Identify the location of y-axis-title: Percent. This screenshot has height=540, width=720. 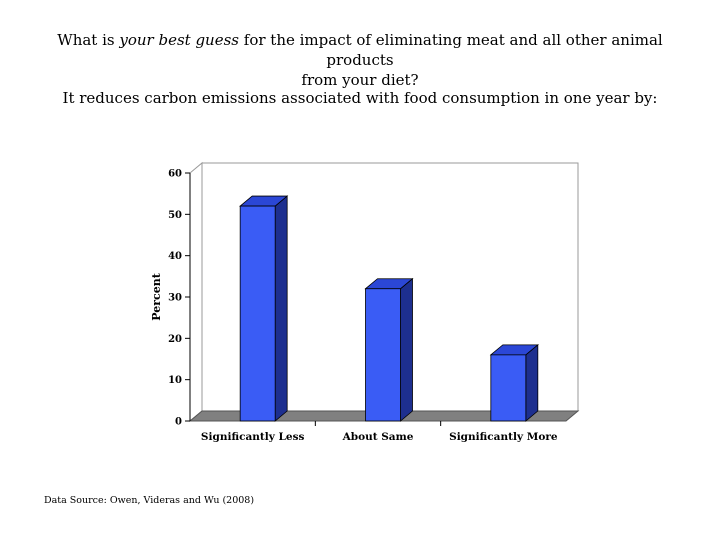
(156, 296).